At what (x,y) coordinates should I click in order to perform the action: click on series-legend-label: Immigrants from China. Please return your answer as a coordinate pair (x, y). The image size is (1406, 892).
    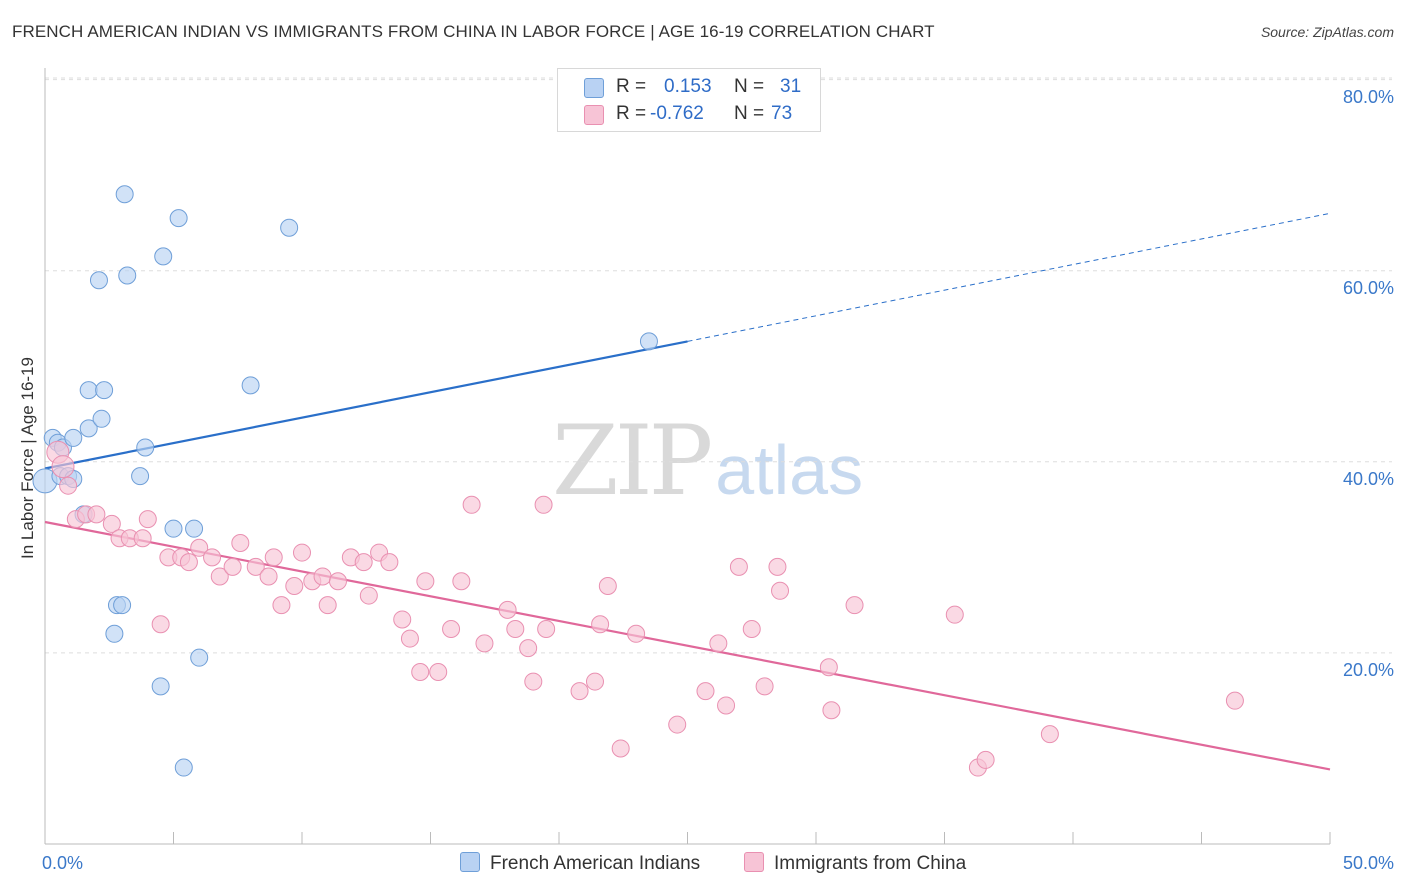
    Looking at the image, I should click on (870, 863).